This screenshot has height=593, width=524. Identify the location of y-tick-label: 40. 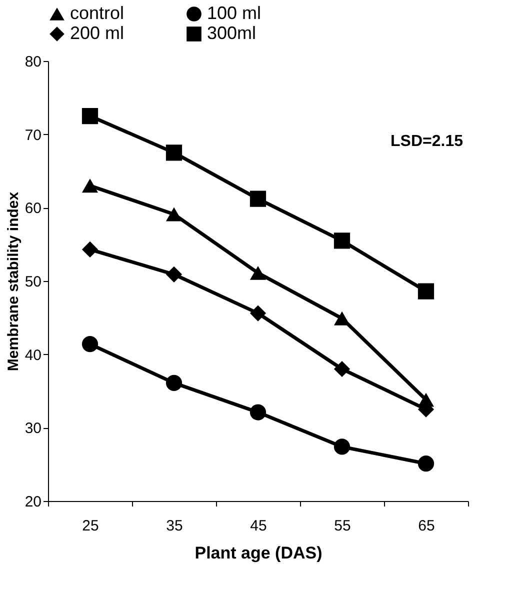
(33, 355).